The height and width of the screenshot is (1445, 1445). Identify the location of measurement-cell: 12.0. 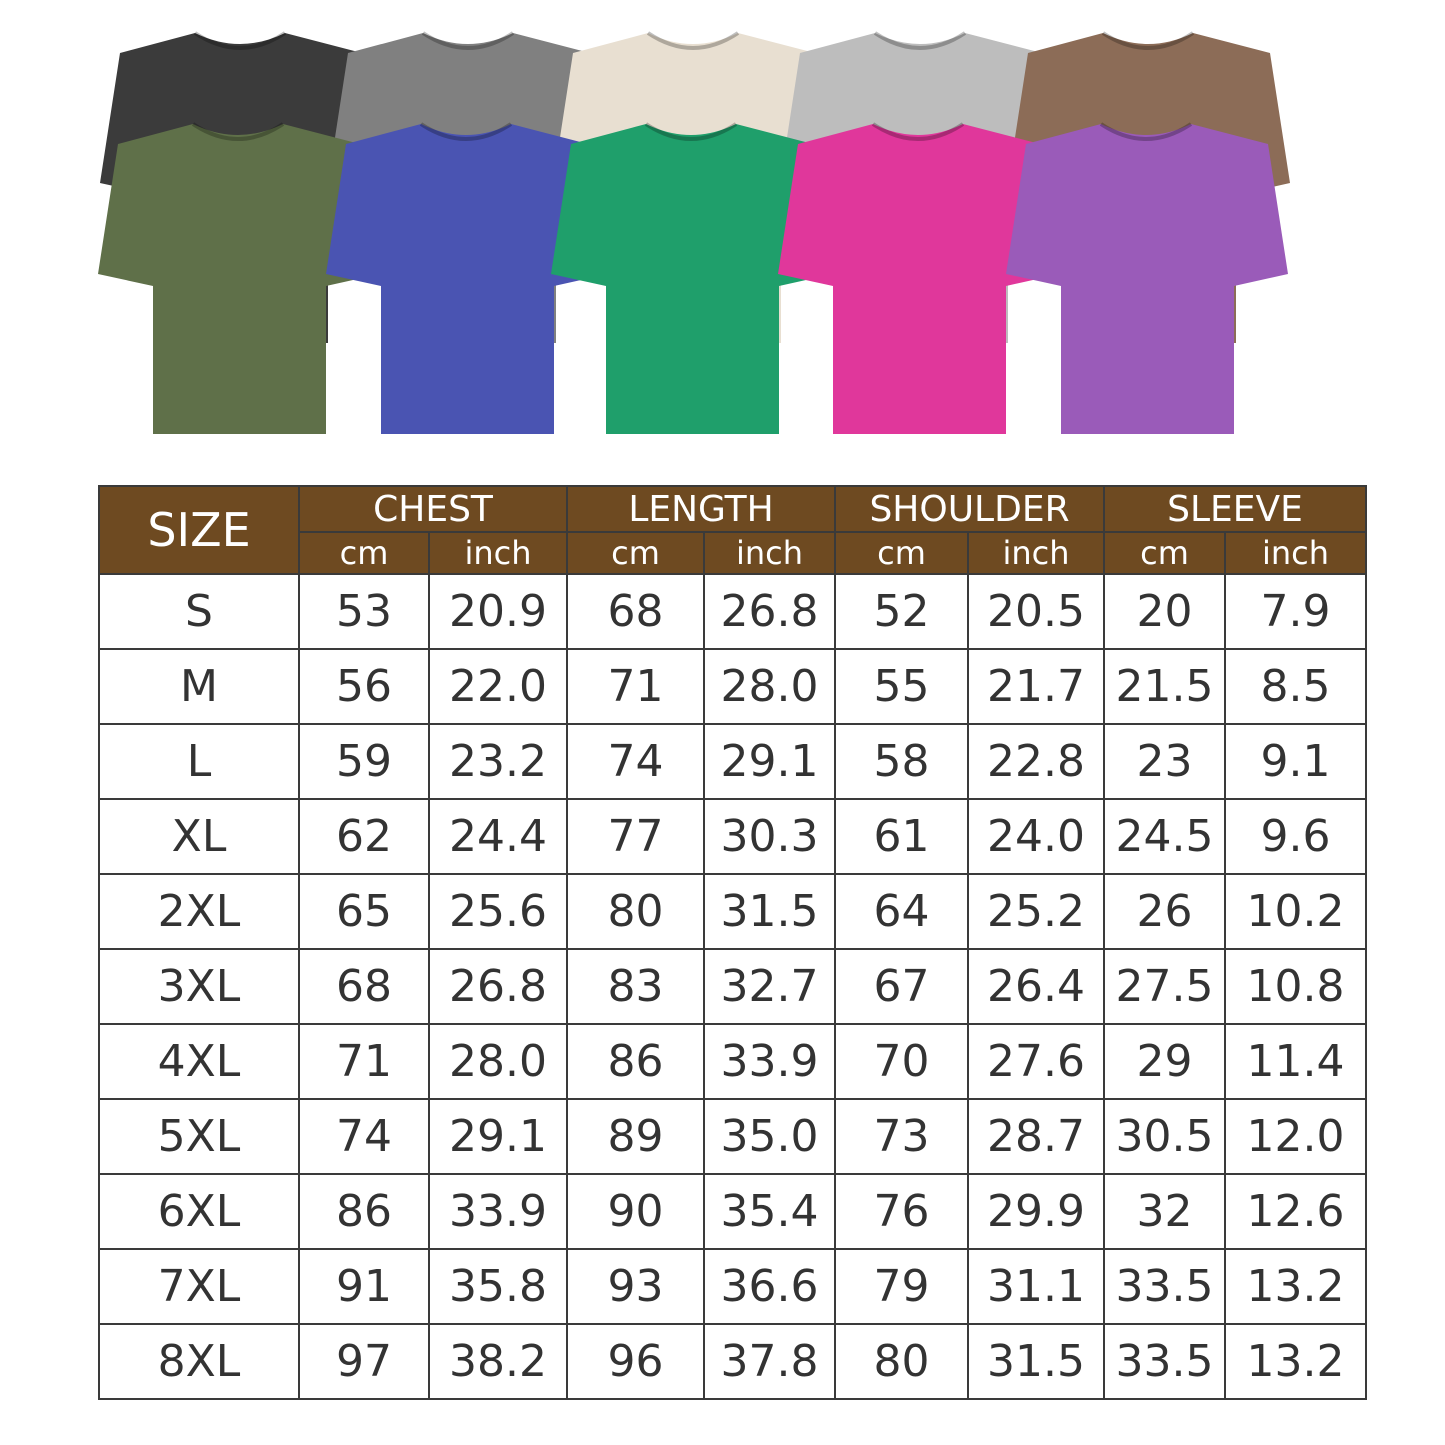
(1296, 1136).